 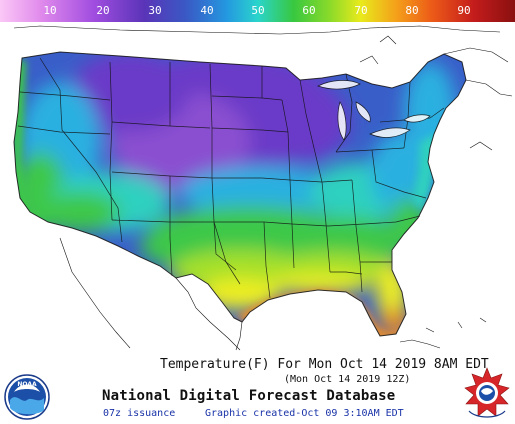 What do you see at coordinates (464, 10) in the screenshot?
I see `scale-label: 90` at bounding box center [464, 10].